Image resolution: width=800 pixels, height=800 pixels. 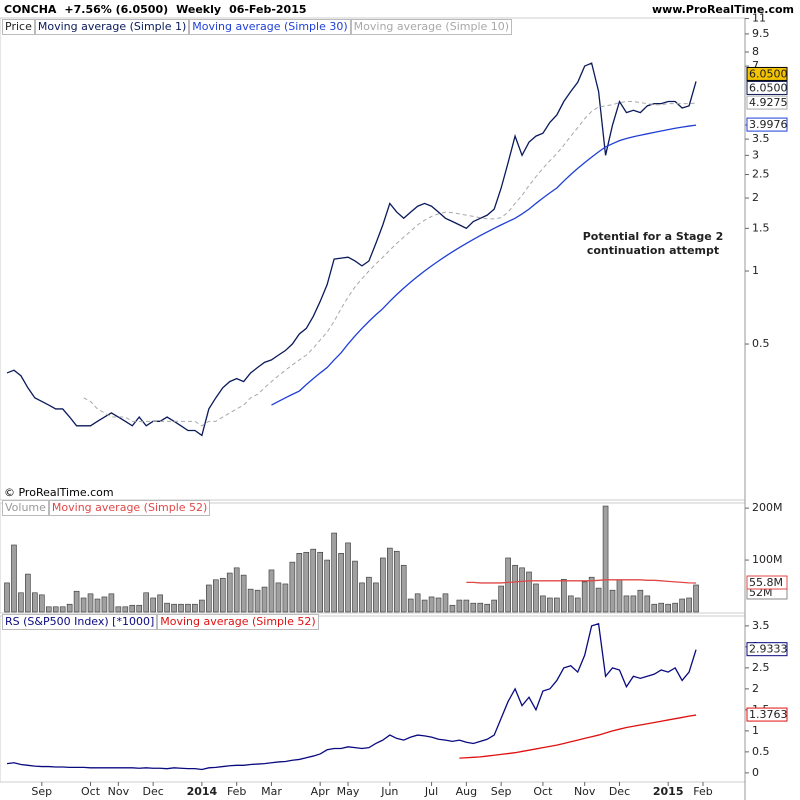 I want to click on last-value-label: 4.9275, so click(x=768, y=102).